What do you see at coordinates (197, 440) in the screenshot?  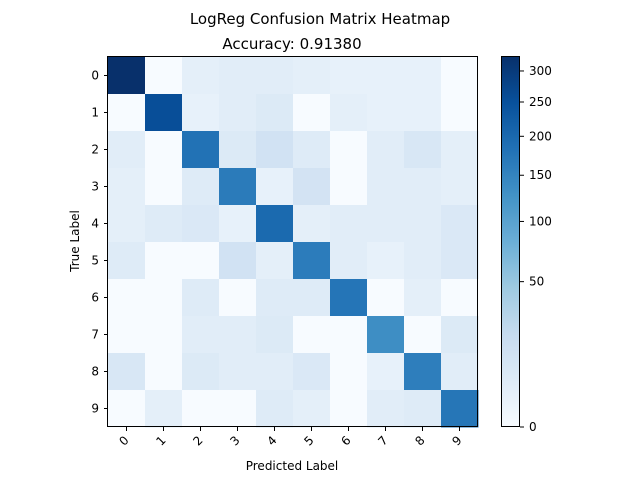 I see `x-tick-label: 2` at bounding box center [197, 440].